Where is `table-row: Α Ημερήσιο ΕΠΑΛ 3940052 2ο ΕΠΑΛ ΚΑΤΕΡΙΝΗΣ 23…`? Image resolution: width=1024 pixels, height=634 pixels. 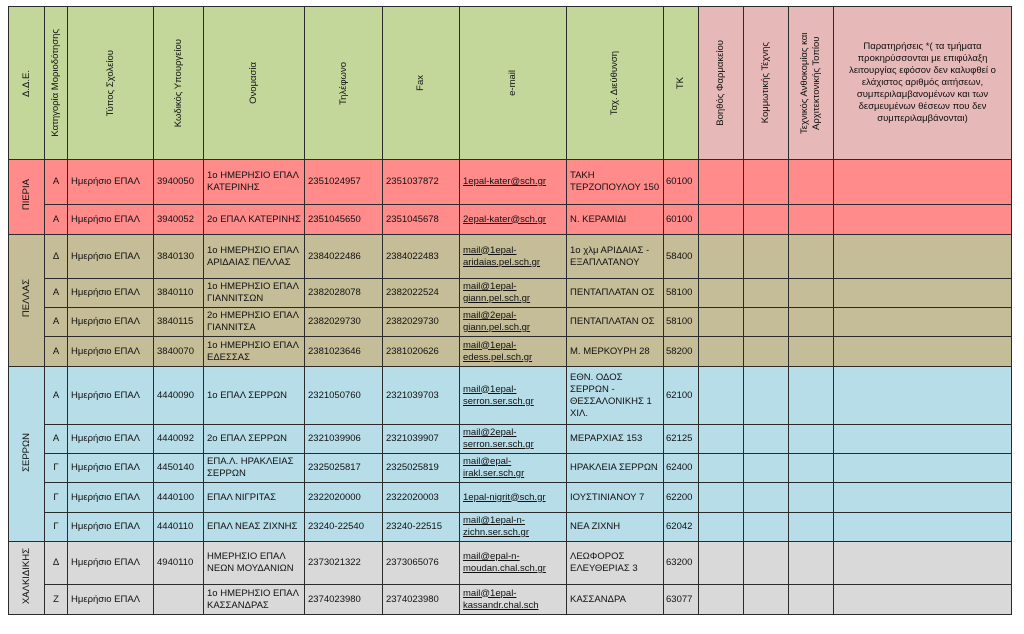
table-row: Α Ημερήσιο ΕΠΑΛ 3940052 2ο ΕΠΑΛ ΚΑΤΕΡΙΝΗΣ 23… is located at coordinates (510, 219).